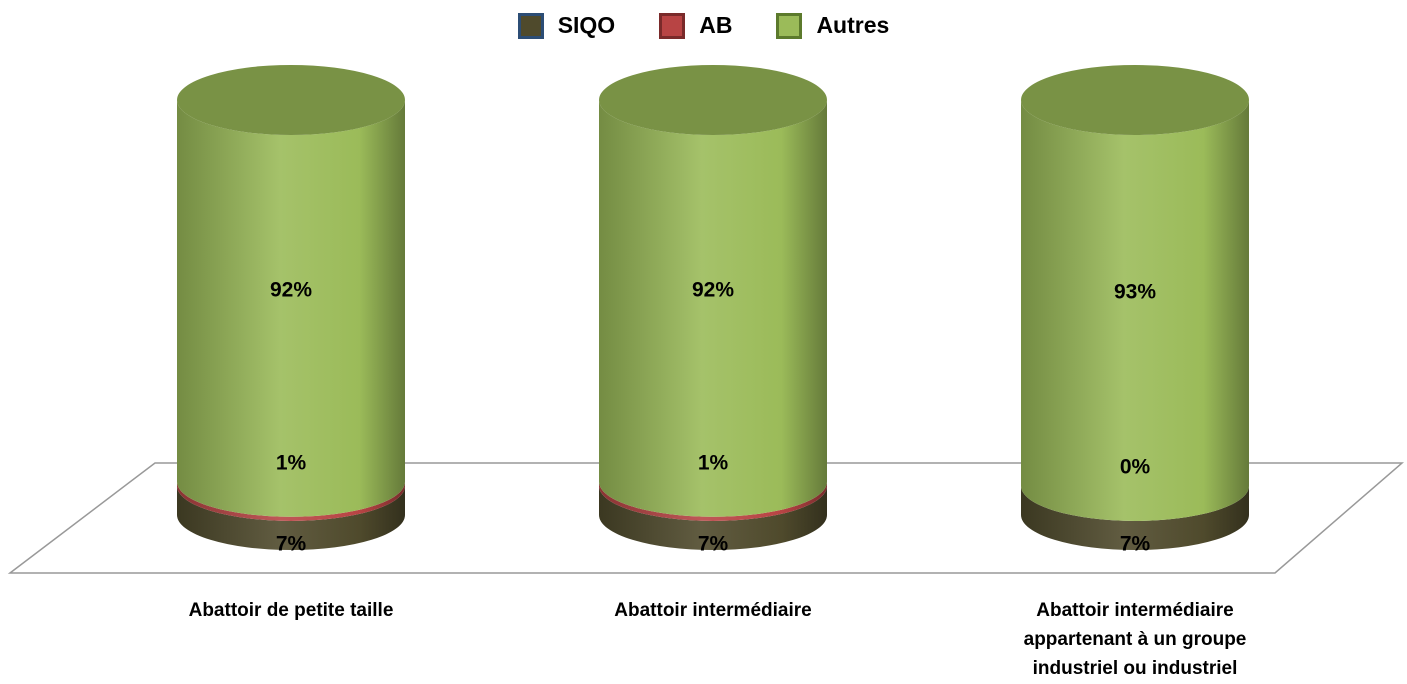 The height and width of the screenshot is (684, 1407). Describe the element at coordinates (1135, 292) in the screenshot. I see `data-label: 93%` at that location.